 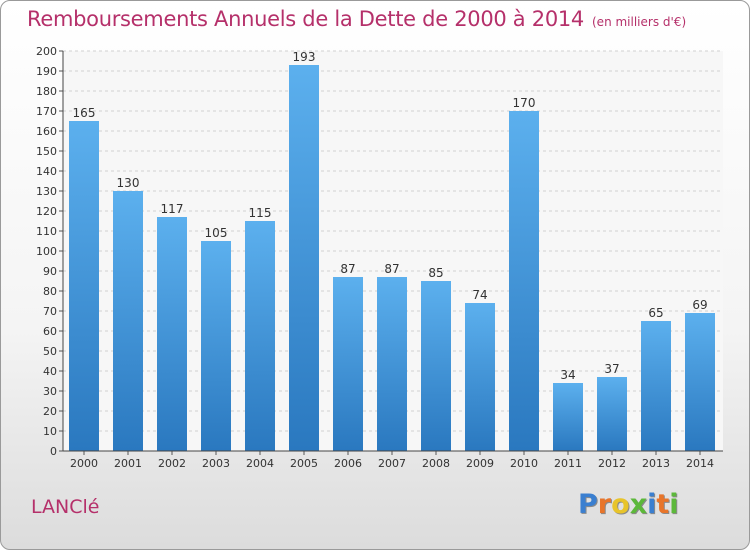 What do you see at coordinates (50, 431) in the screenshot?
I see `y-tick-label: 10` at bounding box center [50, 431].